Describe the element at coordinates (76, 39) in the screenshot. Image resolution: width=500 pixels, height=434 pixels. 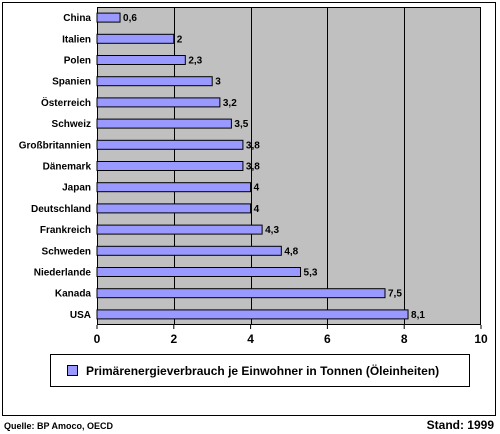
I see `category-label-1: Italien` at that location.